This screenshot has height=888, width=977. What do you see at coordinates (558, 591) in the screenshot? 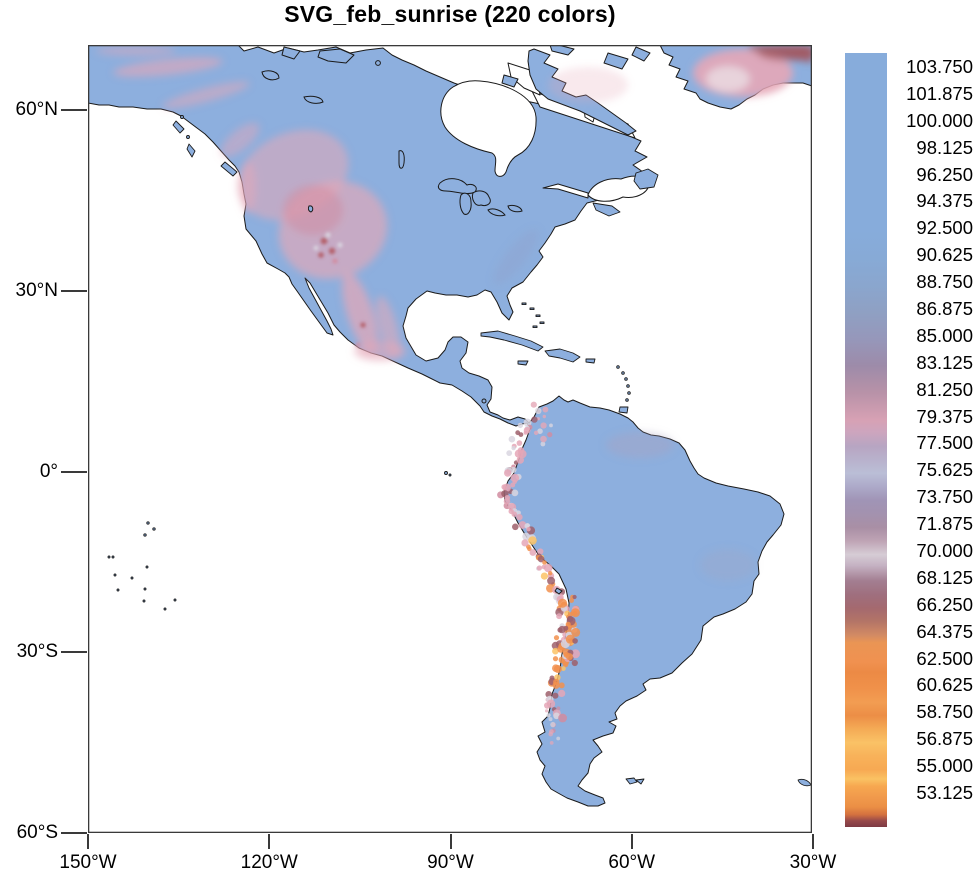
I see `lake-titicaca` at bounding box center [558, 591].